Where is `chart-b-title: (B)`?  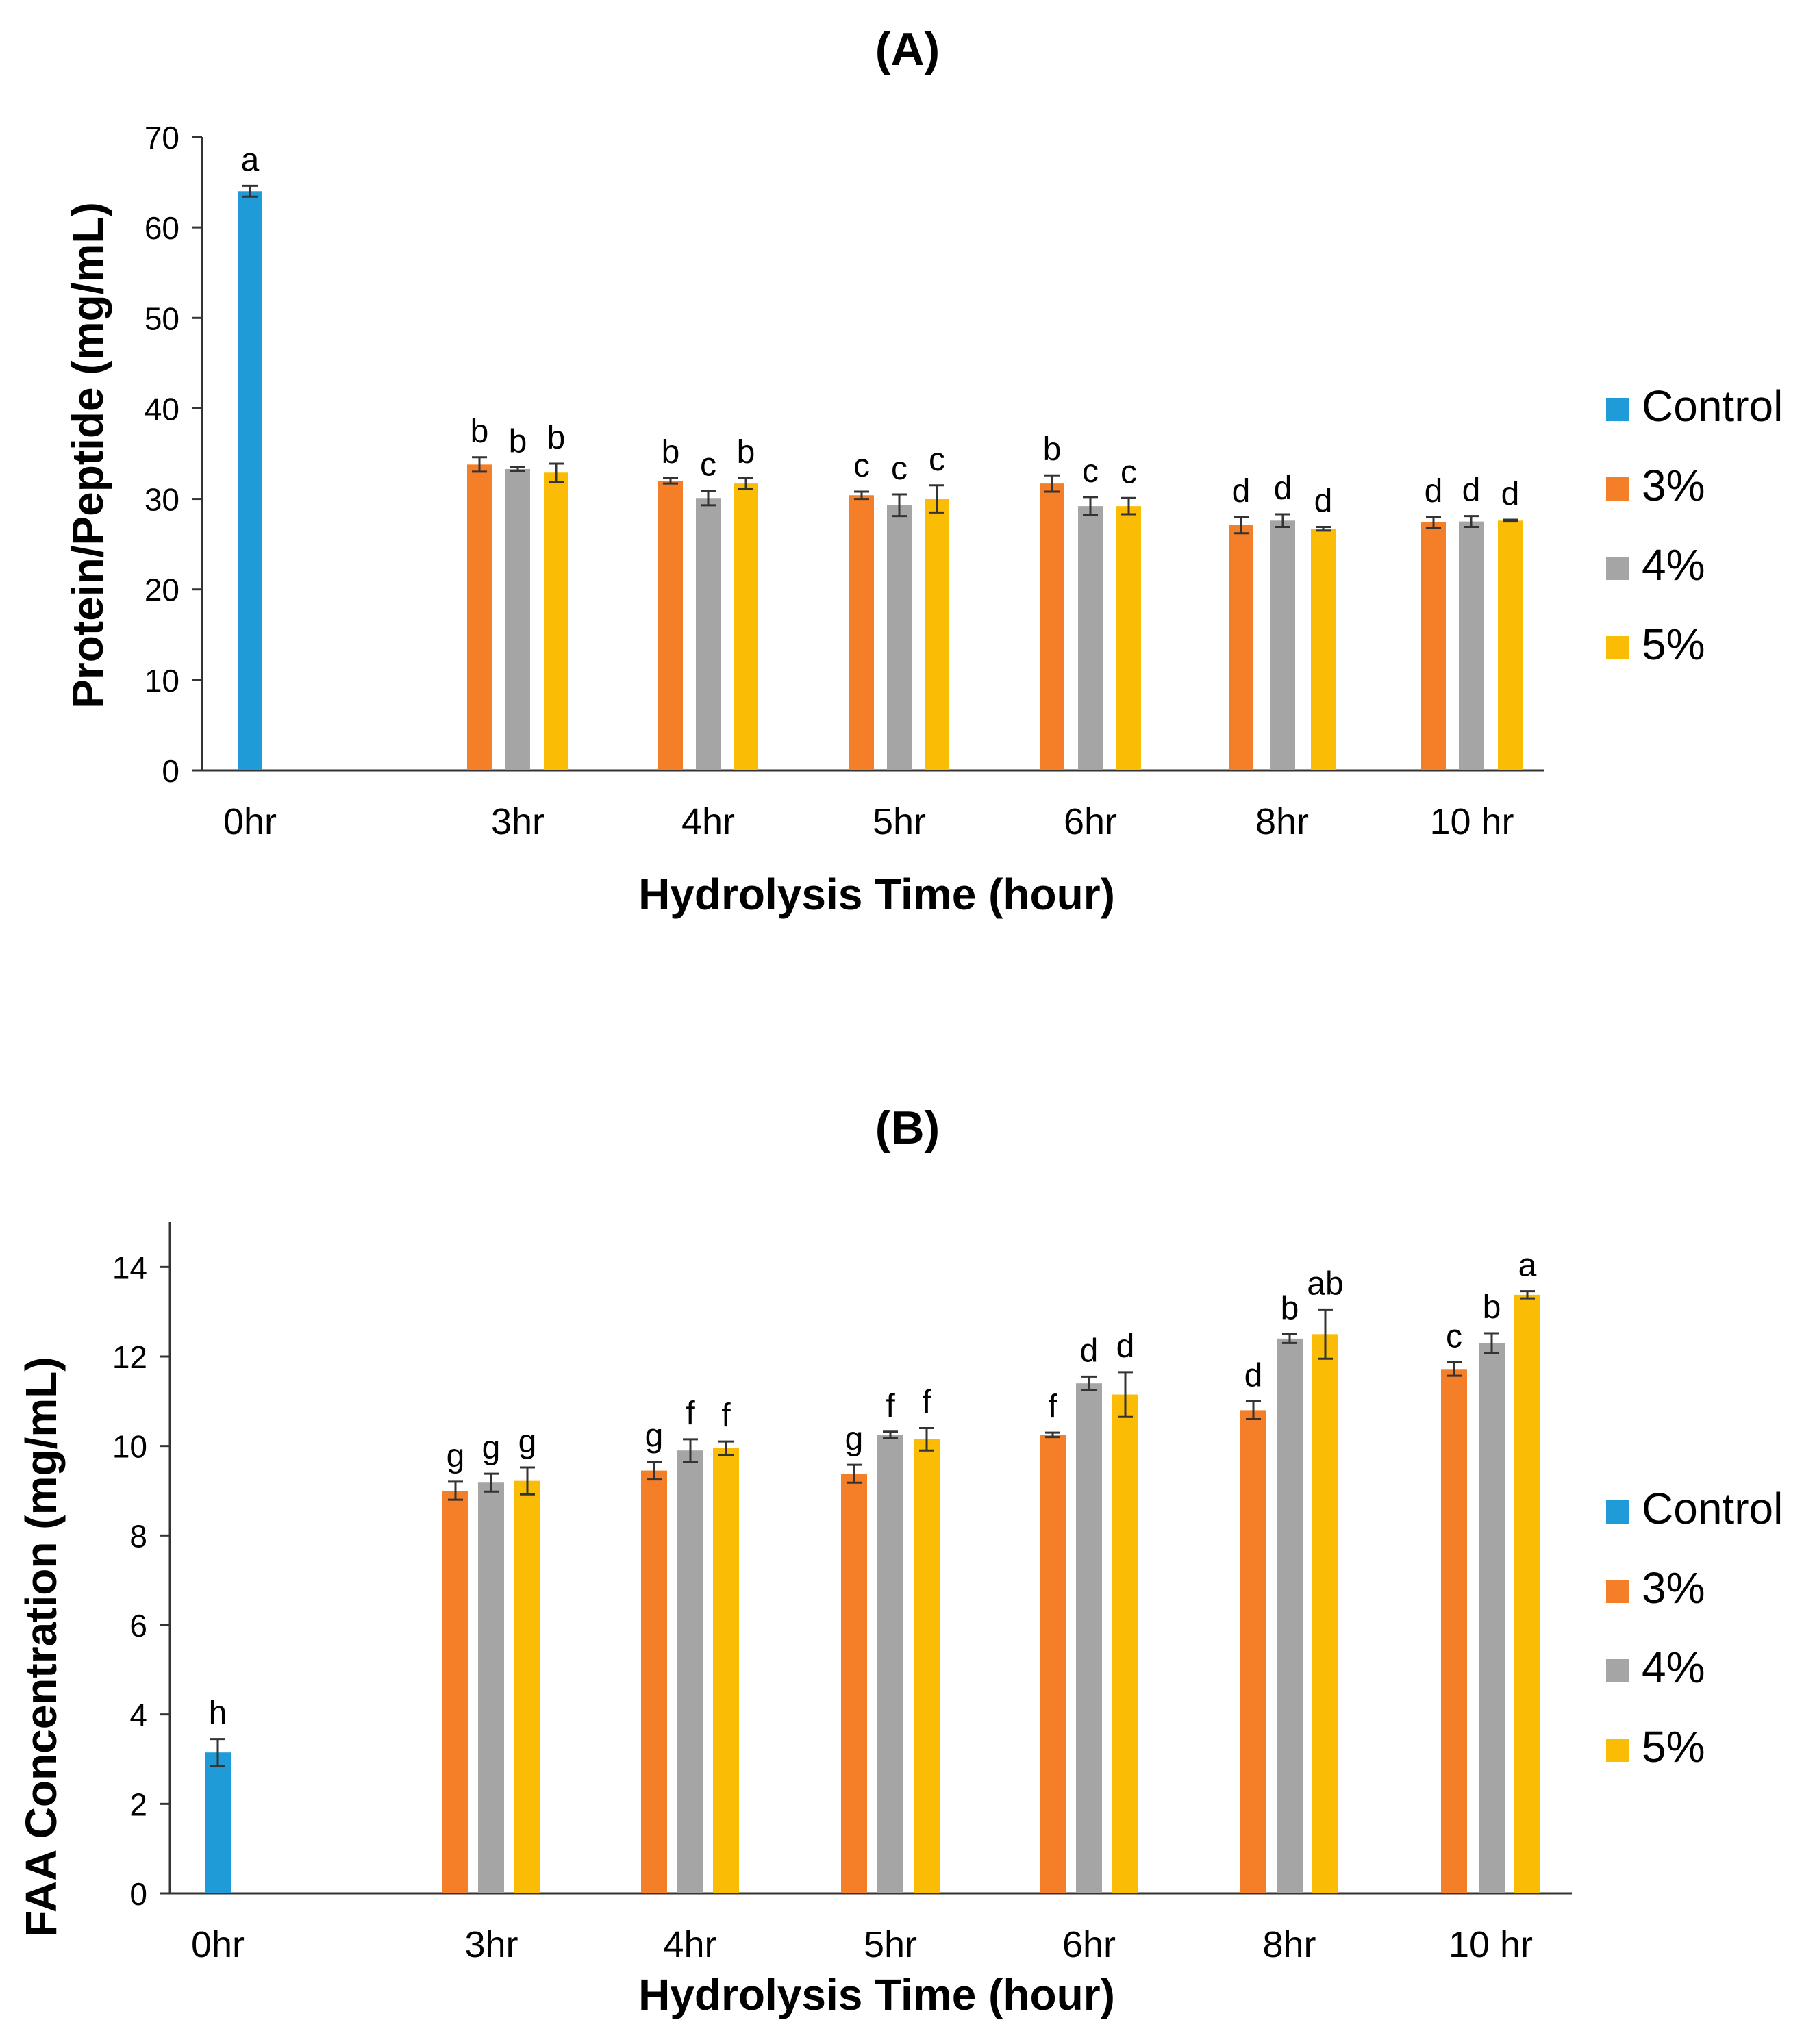 chart-b-title: (B) is located at coordinates (907, 1128).